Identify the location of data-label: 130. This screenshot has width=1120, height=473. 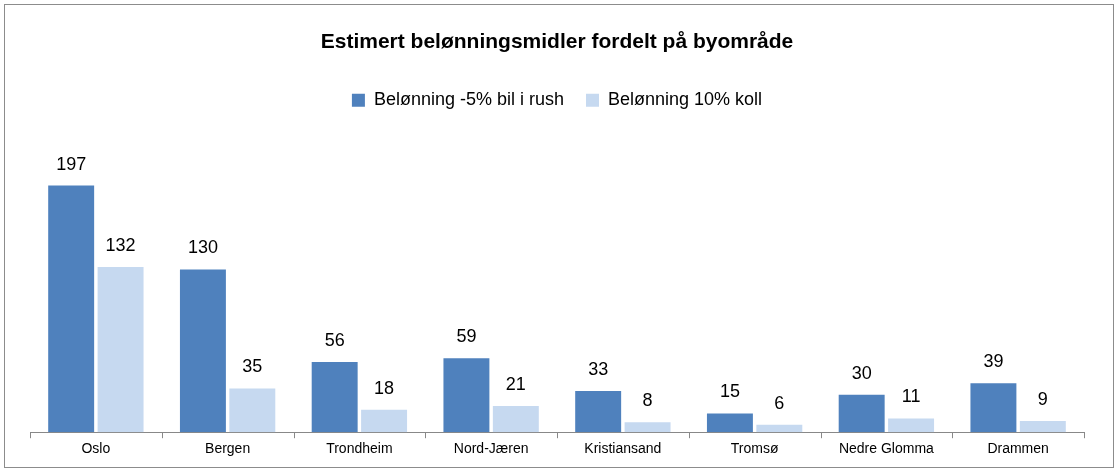
(202, 247).